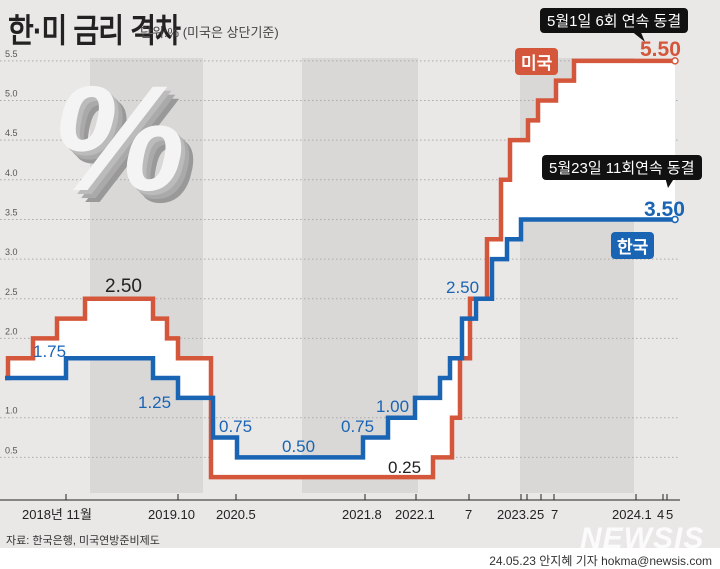 This screenshot has height=569, width=720. Describe the element at coordinates (664, 209) in the screenshot. I see `data-label: 3.50` at that location.